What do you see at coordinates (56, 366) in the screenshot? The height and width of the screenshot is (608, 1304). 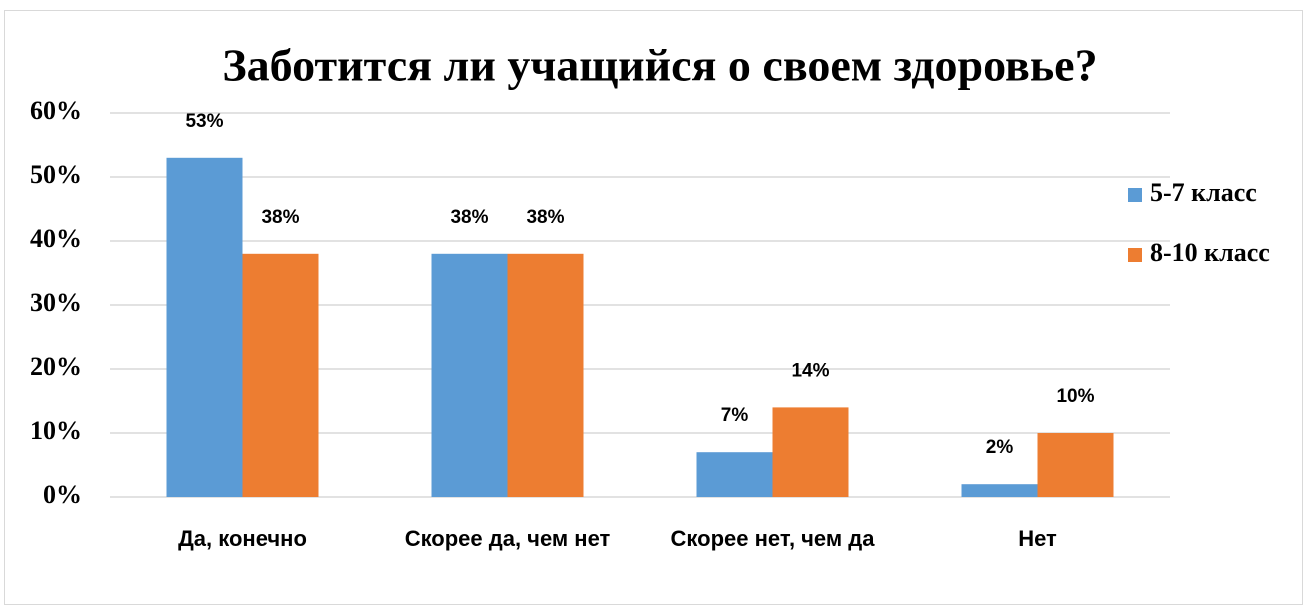 I see `y-tick-label: 20%` at bounding box center [56, 366].